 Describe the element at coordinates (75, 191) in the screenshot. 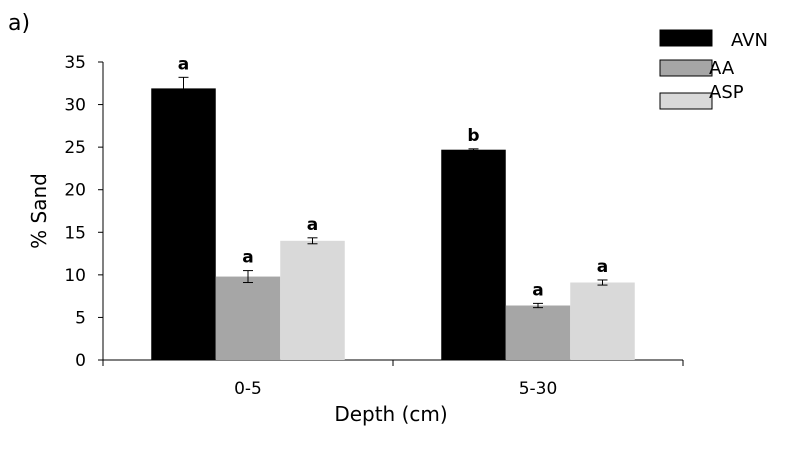

I see `y-tick-label: 20` at that location.